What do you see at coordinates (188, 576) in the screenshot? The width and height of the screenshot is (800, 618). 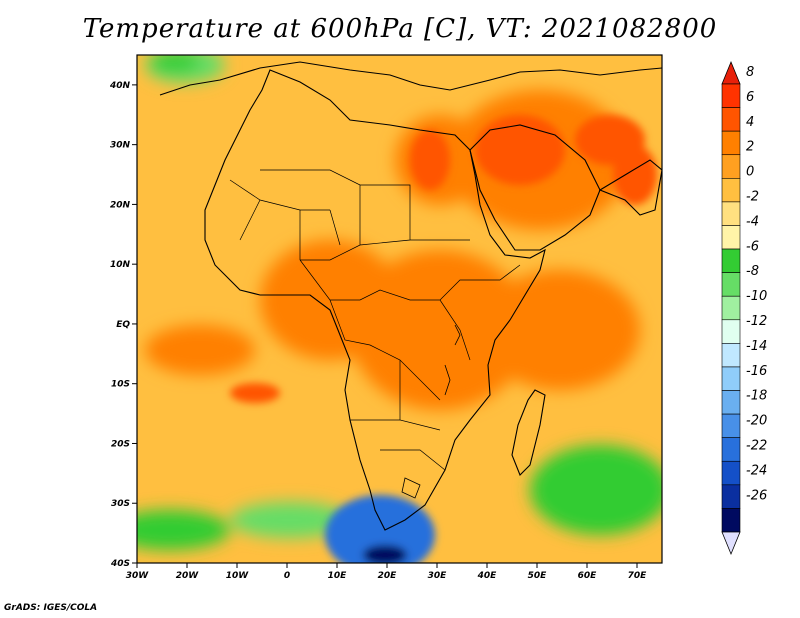 I see `x-tick-label: 20W` at bounding box center [188, 576].